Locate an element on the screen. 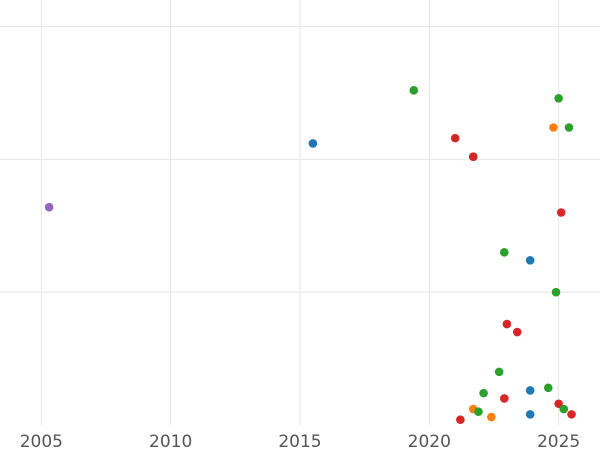 The width and height of the screenshot is (600, 450). x-tick-labels: 2005 2010 2015 2020 2025 is located at coordinates (300, 441).